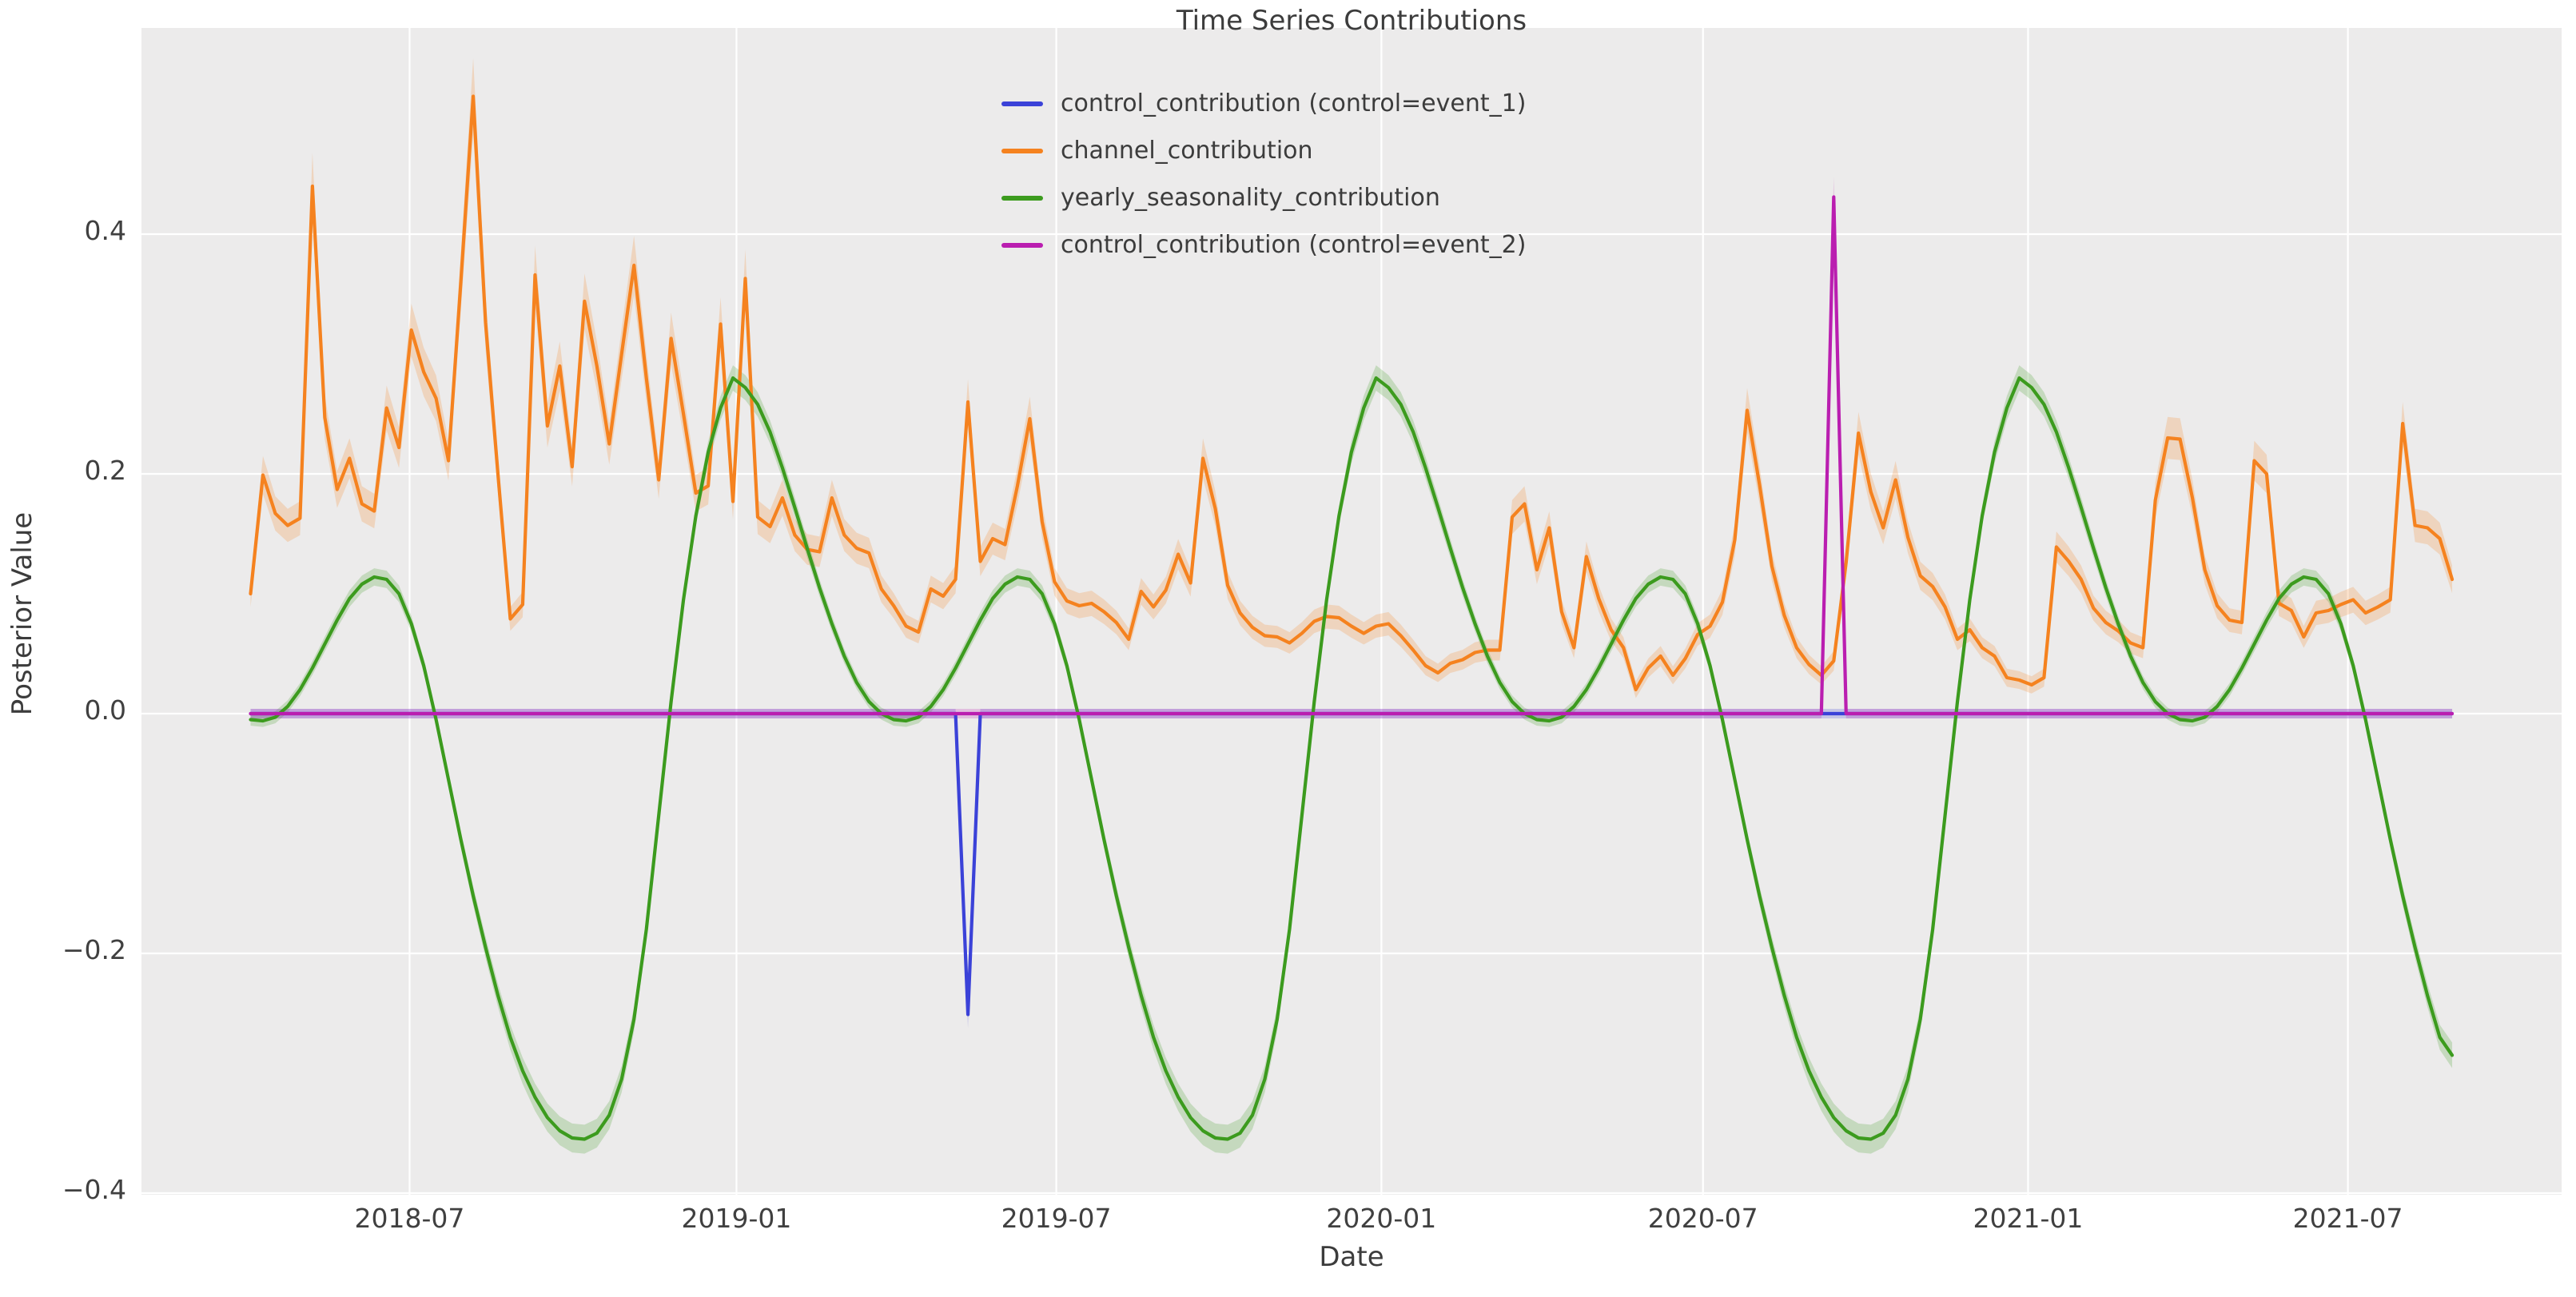 This screenshot has height=1297, width=2576. Describe the element at coordinates (1022, 245) in the screenshot. I see `legend-swatch-magenta-icon` at that location.